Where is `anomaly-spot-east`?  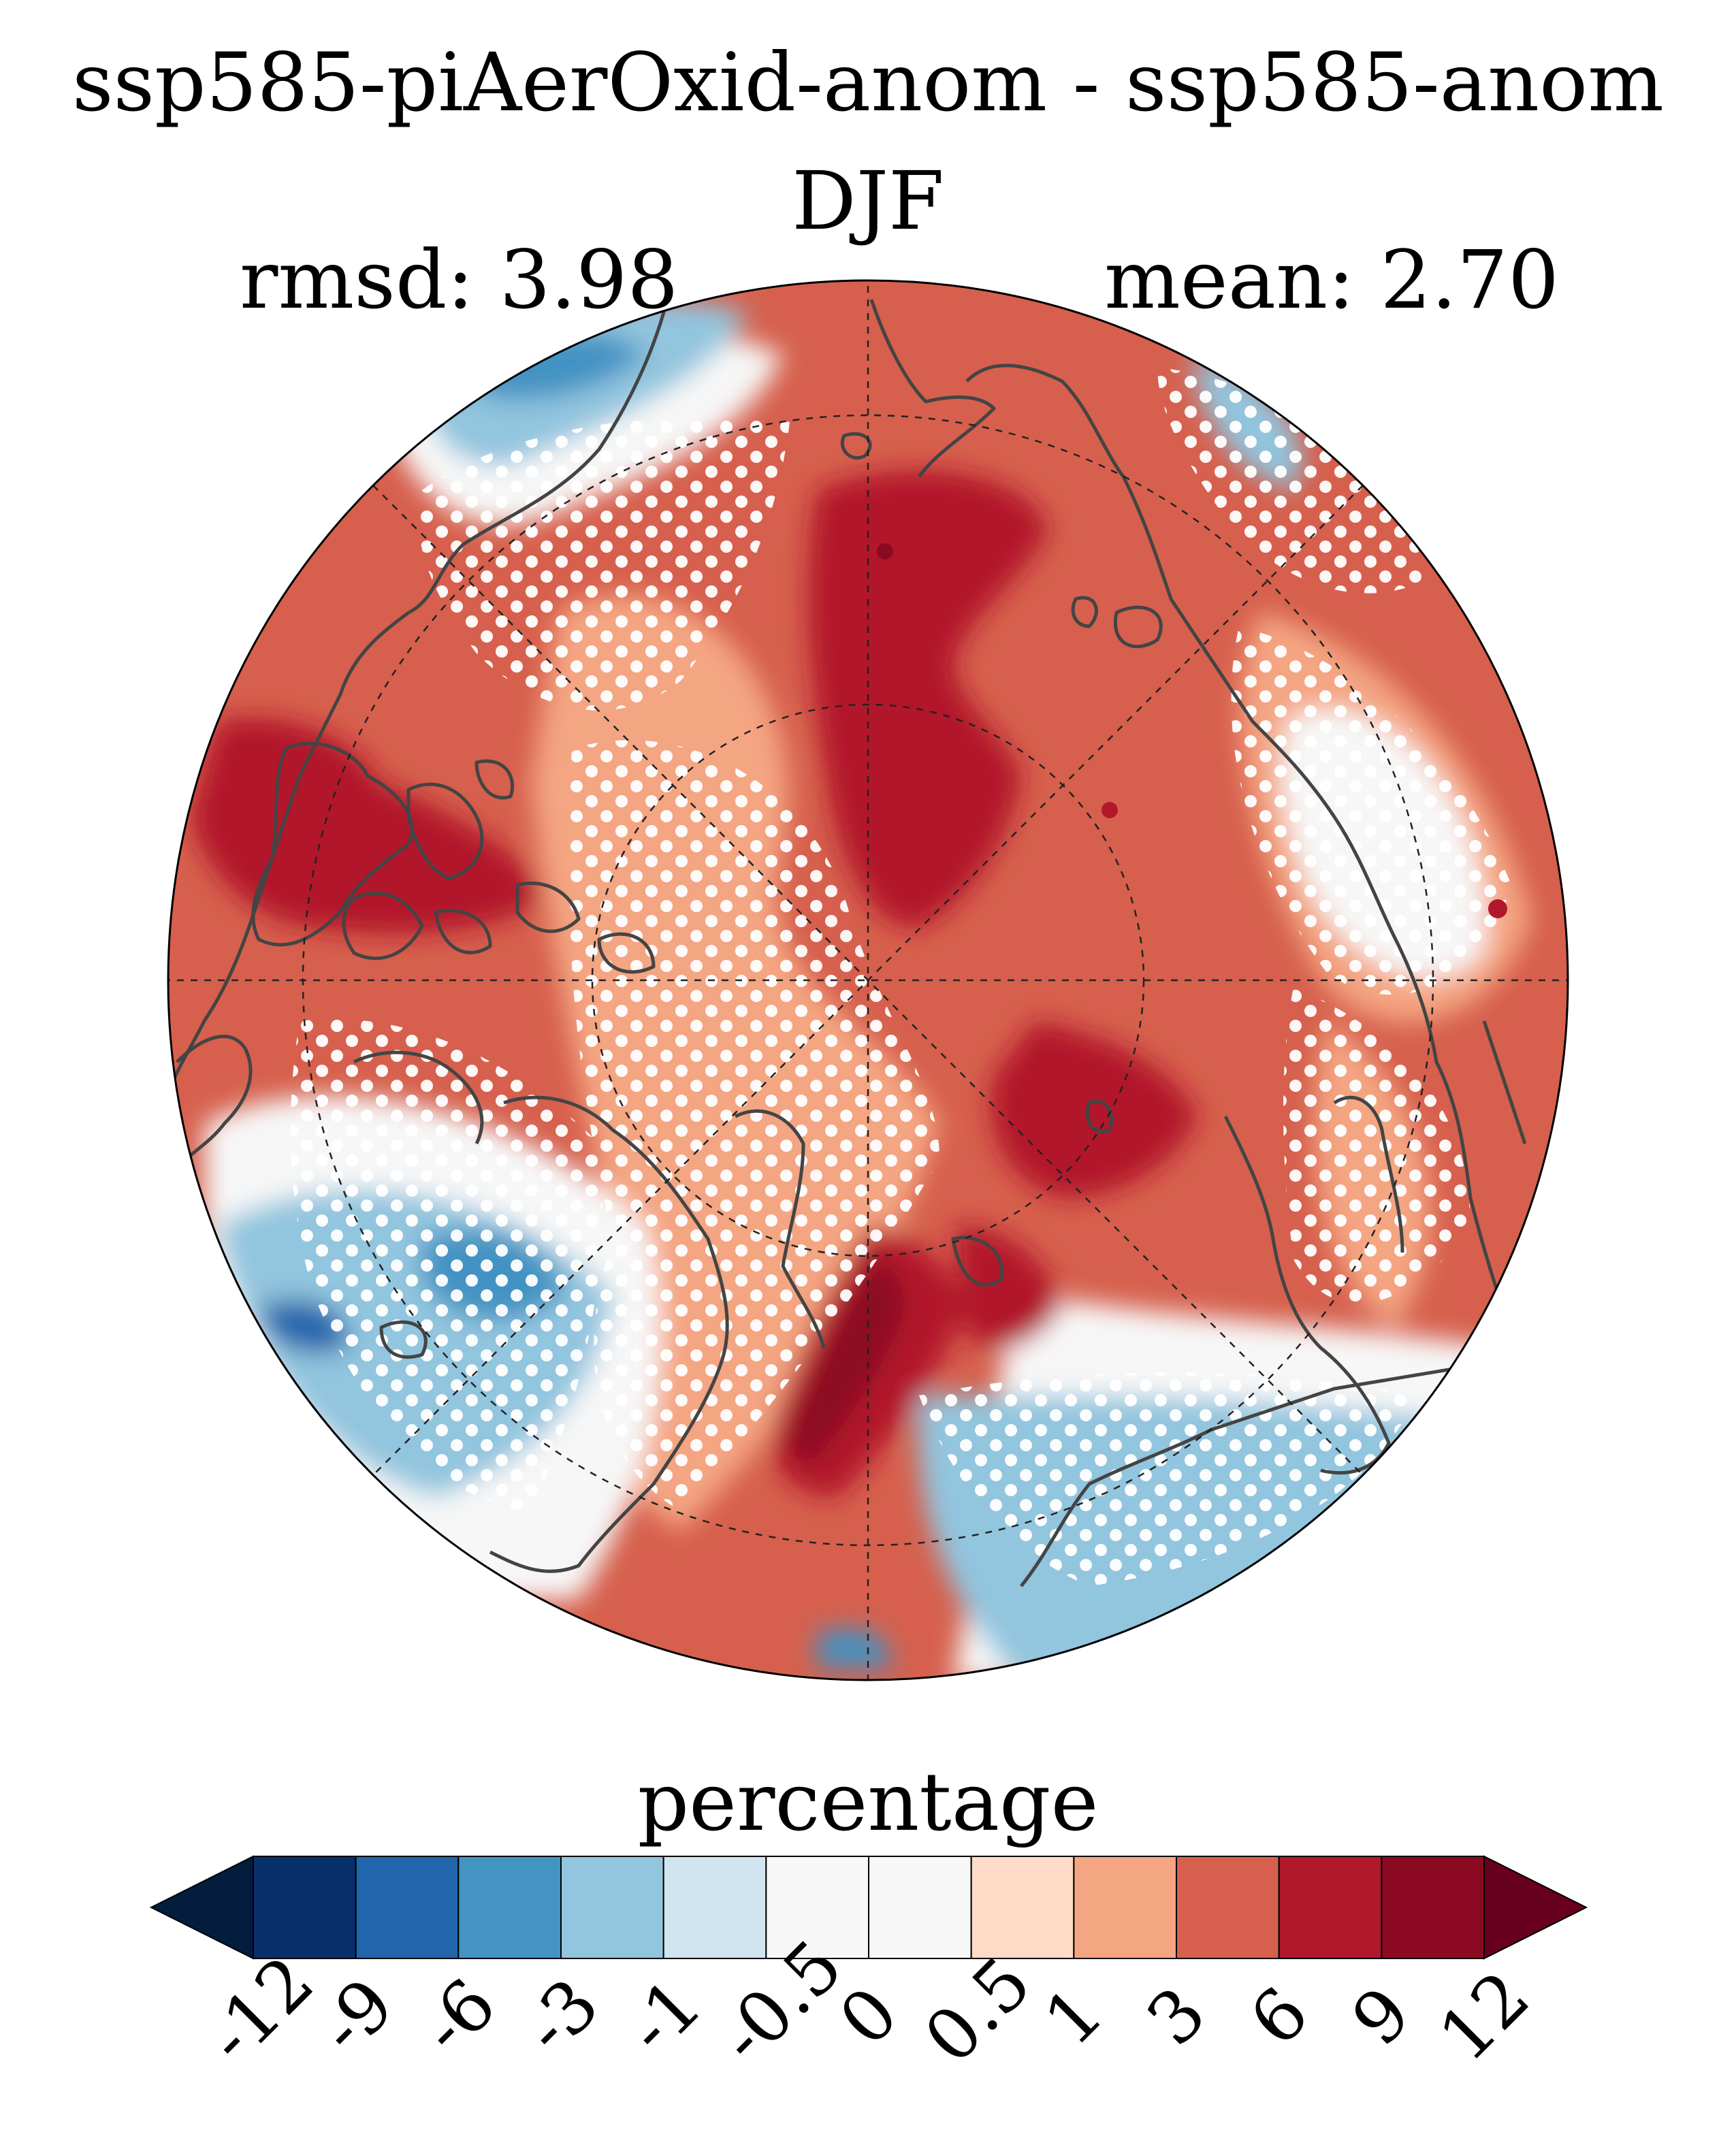 anomaly-spot-east is located at coordinates (1497, 908).